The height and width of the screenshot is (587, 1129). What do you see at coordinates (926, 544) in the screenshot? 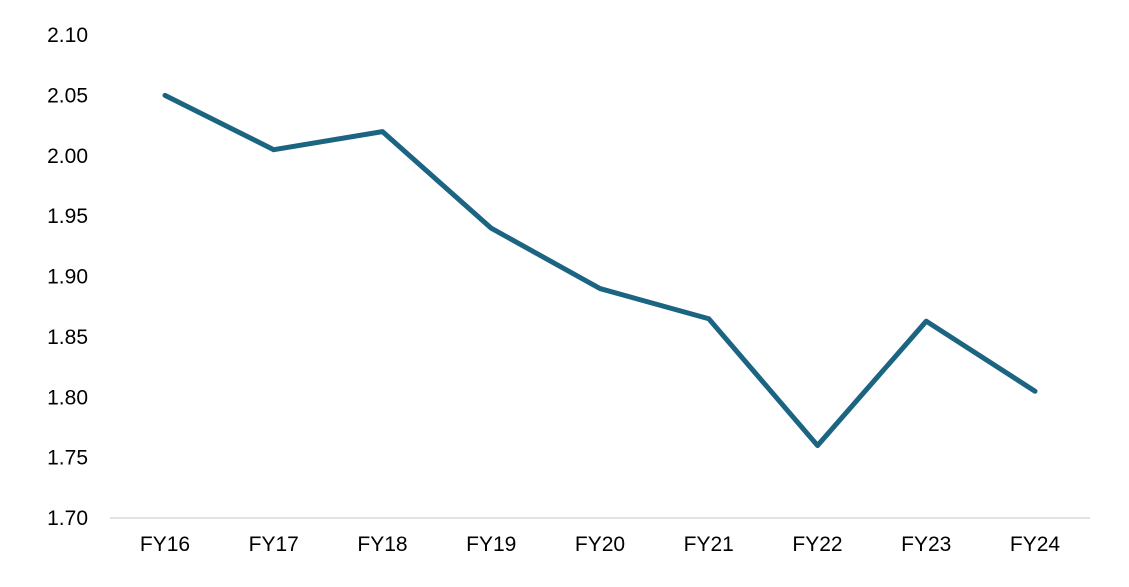
I see `x-axis-tick-label: FY23` at bounding box center [926, 544].